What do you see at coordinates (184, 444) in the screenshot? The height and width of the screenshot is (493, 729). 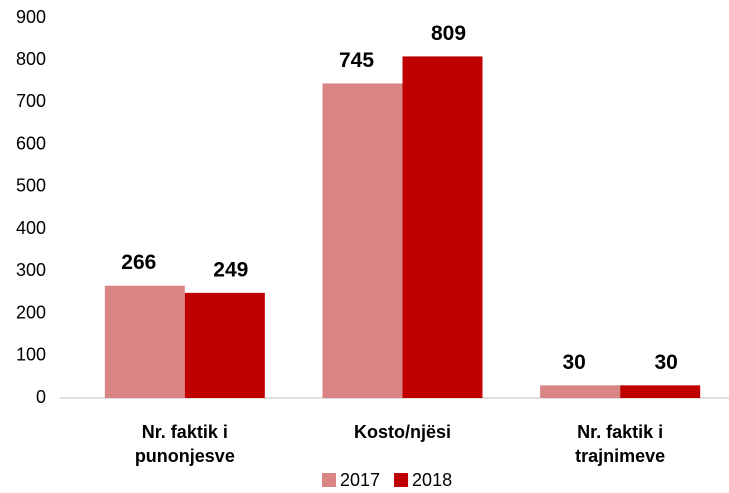 I see `x-tick-label: Nr. faktik i punonjesve` at bounding box center [184, 444].